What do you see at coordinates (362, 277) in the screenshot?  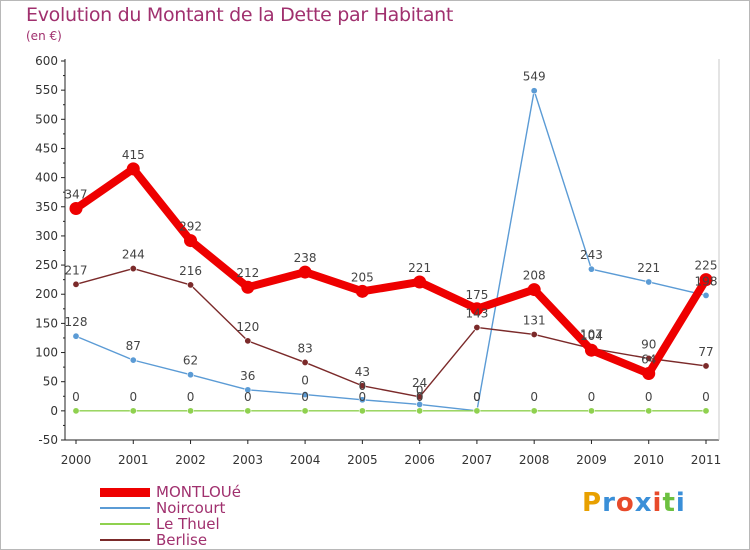 I see `data-label: 205` at bounding box center [362, 277].